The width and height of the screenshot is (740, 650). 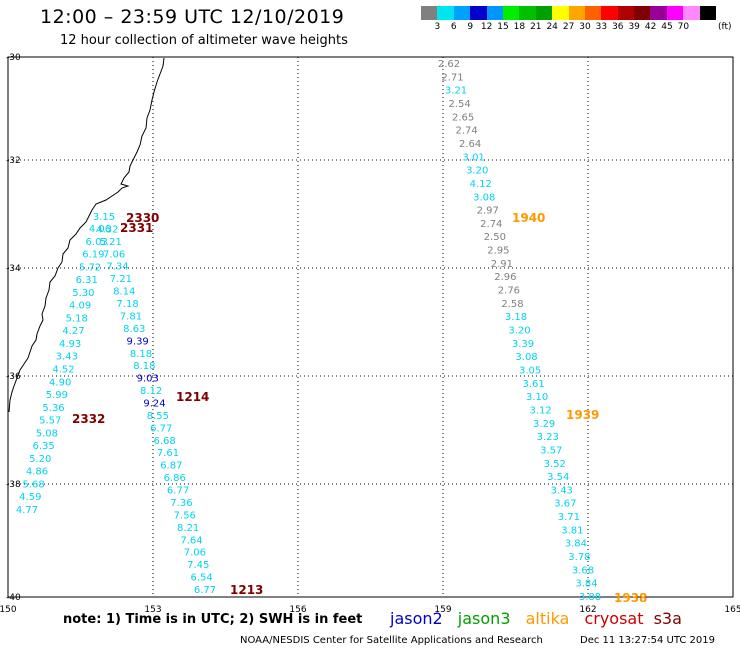 What do you see at coordinates (456, 91) in the screenshot?
I see `swh-value-east: 3.21` at bounding box center [456, 91].